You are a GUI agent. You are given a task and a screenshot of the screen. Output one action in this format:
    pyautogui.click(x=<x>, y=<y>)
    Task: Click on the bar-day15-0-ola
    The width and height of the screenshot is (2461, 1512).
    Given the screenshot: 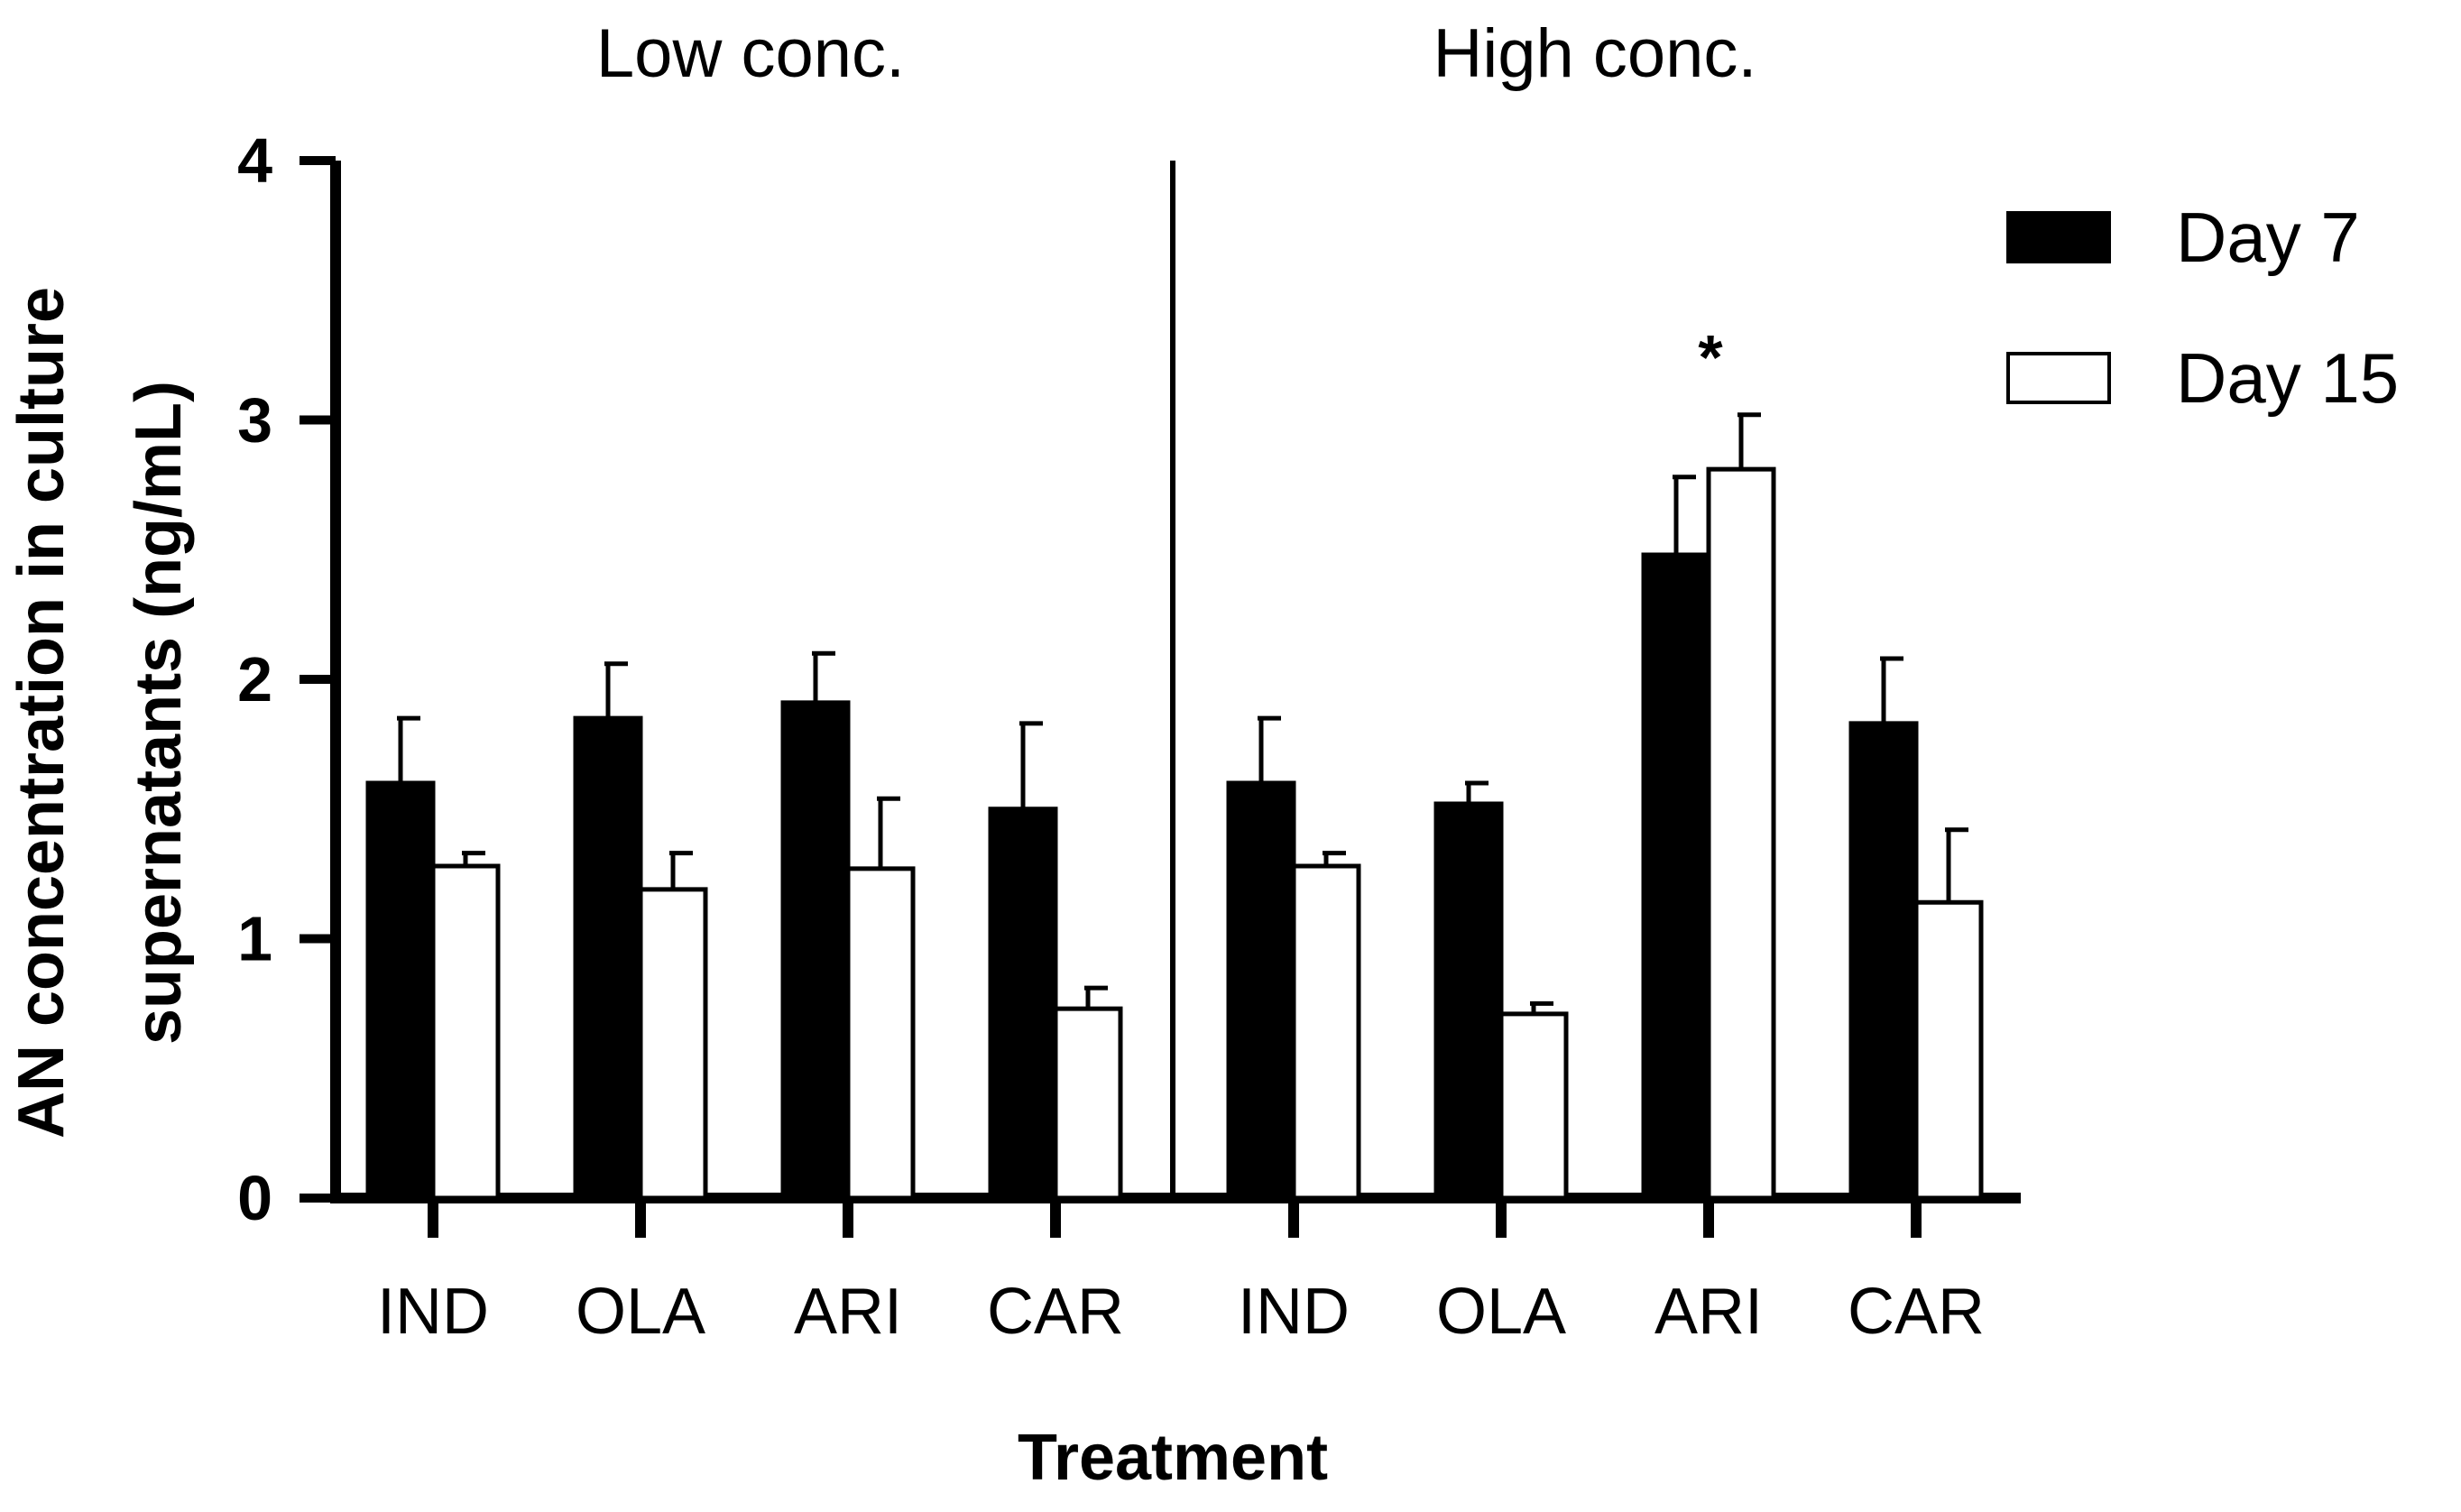 What is the action you would take?
    pyautogui.click(x=673, y=1044)
    